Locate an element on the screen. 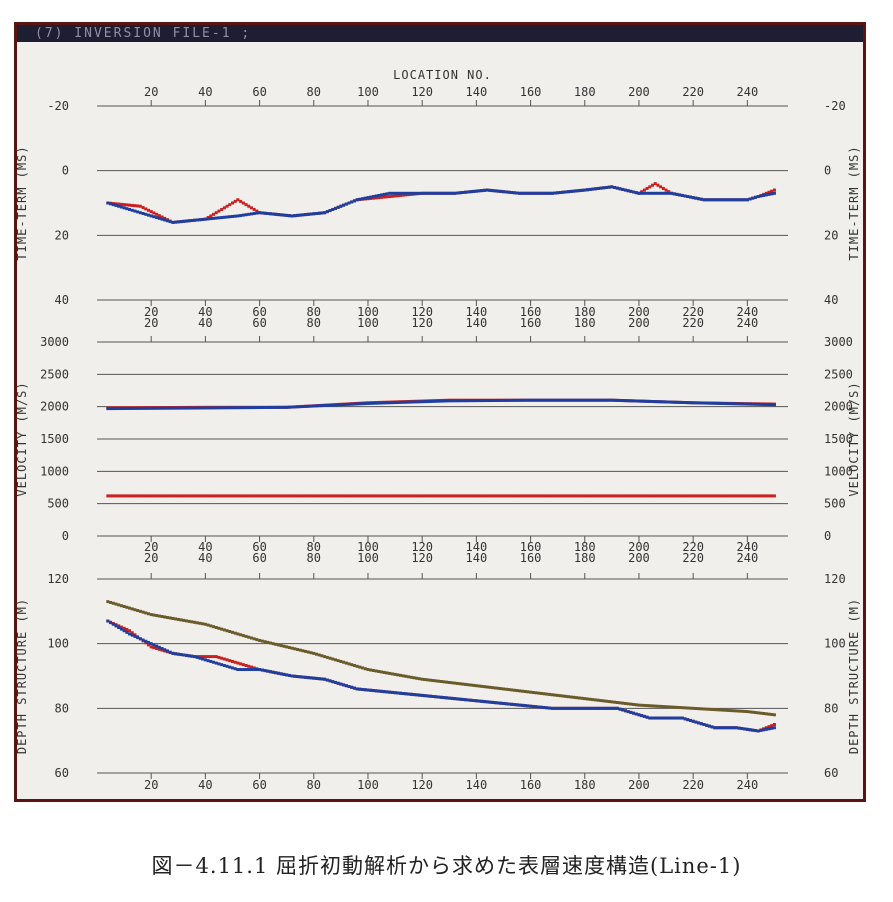 The width and height of the screenshot is (893, 902). y-axis-title-right: DEPTH STRUCTURE (M) is located at coordinates (854, 676).